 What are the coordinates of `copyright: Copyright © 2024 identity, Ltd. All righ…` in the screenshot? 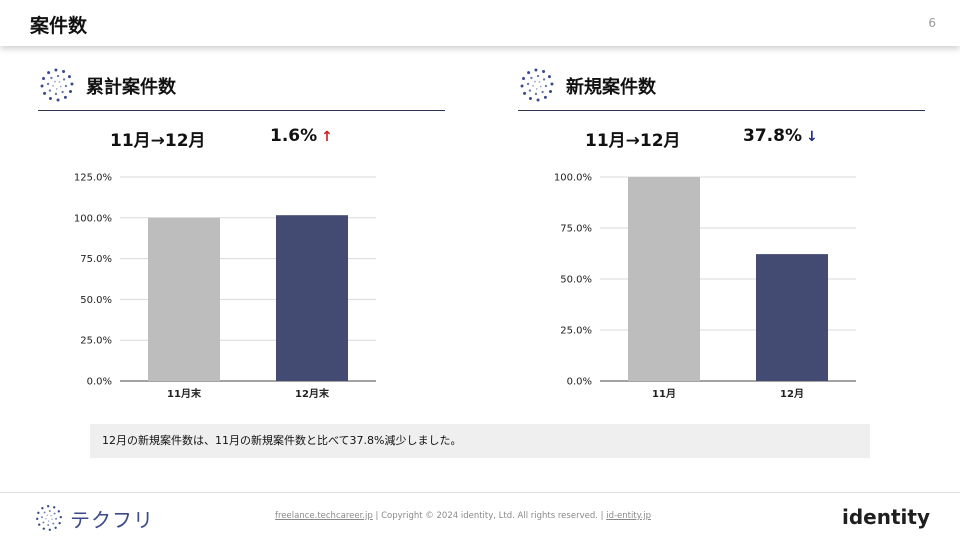 It's located at (489, 516).